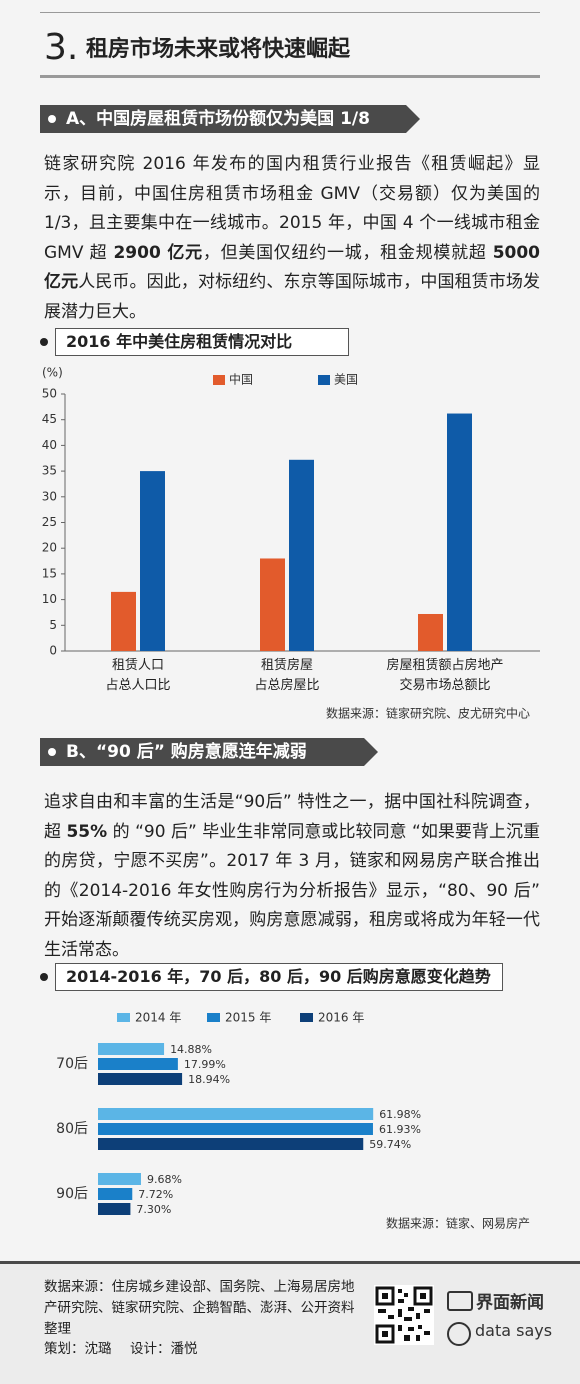 Image resolution: width=580 pixels, height=1384 pixels. What do you see at coordinates (49, 394) in the screenshot?
I see `y-tick-label: 50` at bounding box center [49, 394].